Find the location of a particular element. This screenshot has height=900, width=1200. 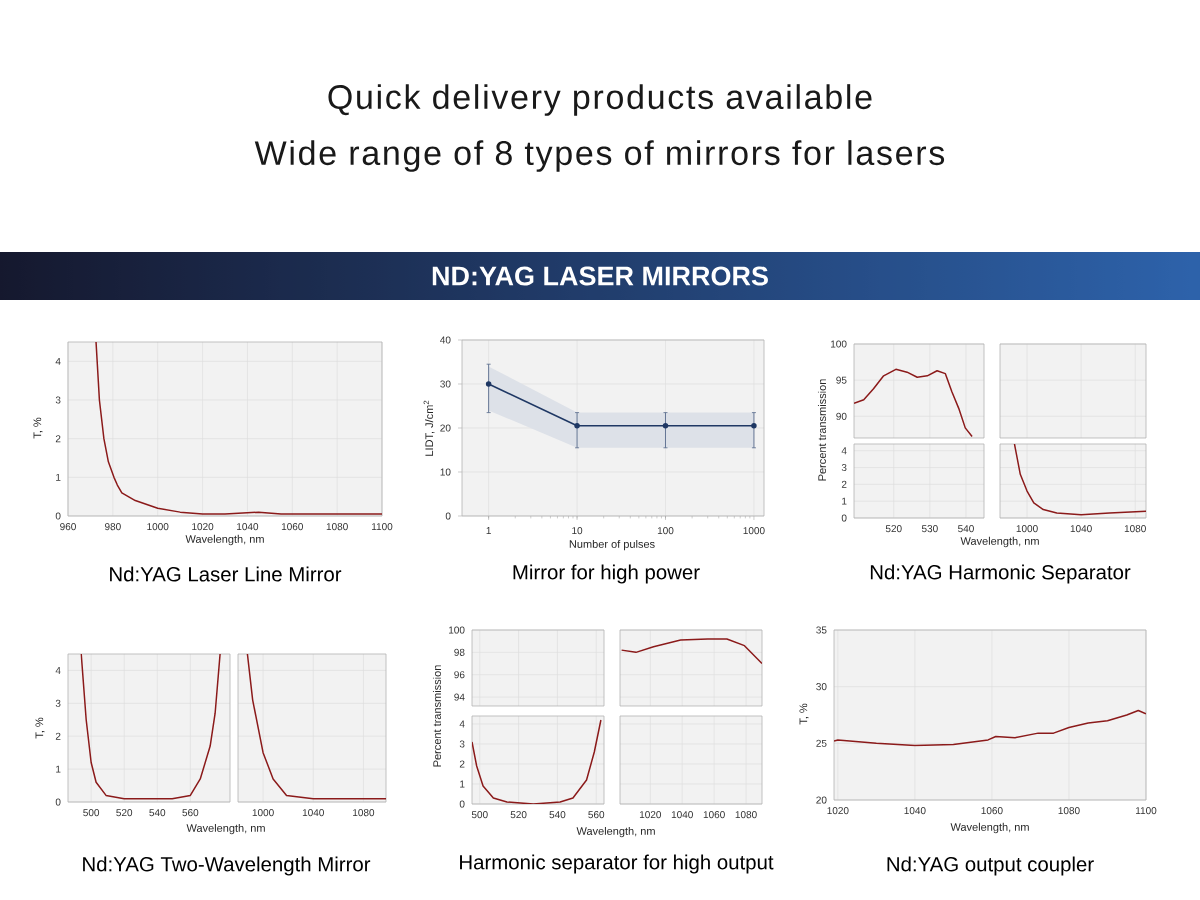

text: Nd:YAG Harmonic Separator is located at coordinates (1000, 574).